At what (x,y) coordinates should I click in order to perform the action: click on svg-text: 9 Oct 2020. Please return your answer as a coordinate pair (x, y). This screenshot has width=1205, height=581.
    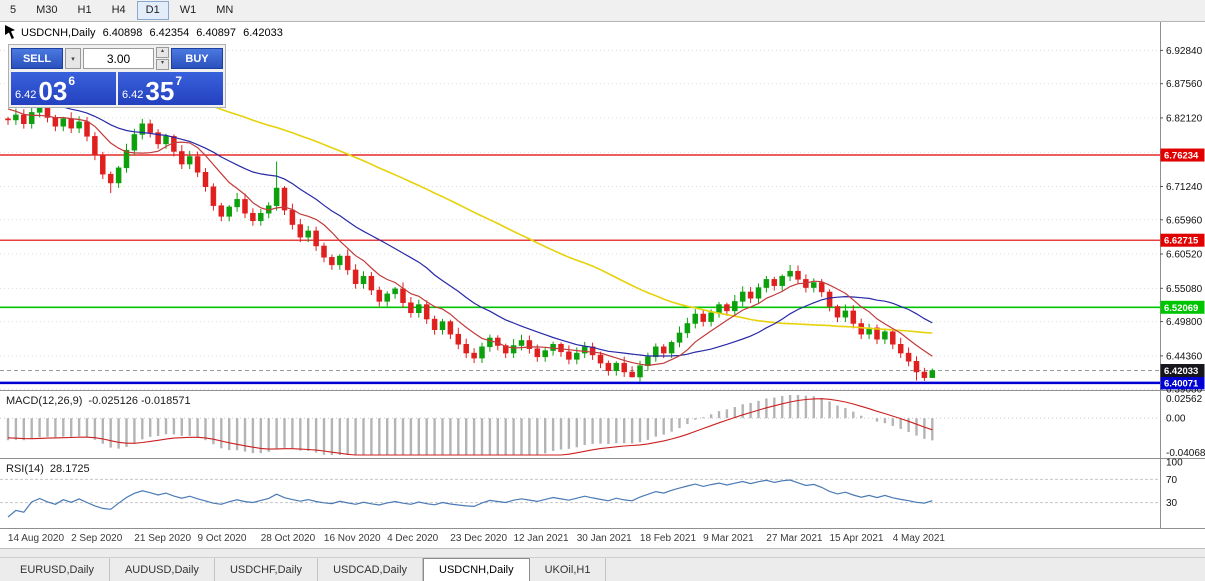
    Looking at the image, I should click on (222, 538).